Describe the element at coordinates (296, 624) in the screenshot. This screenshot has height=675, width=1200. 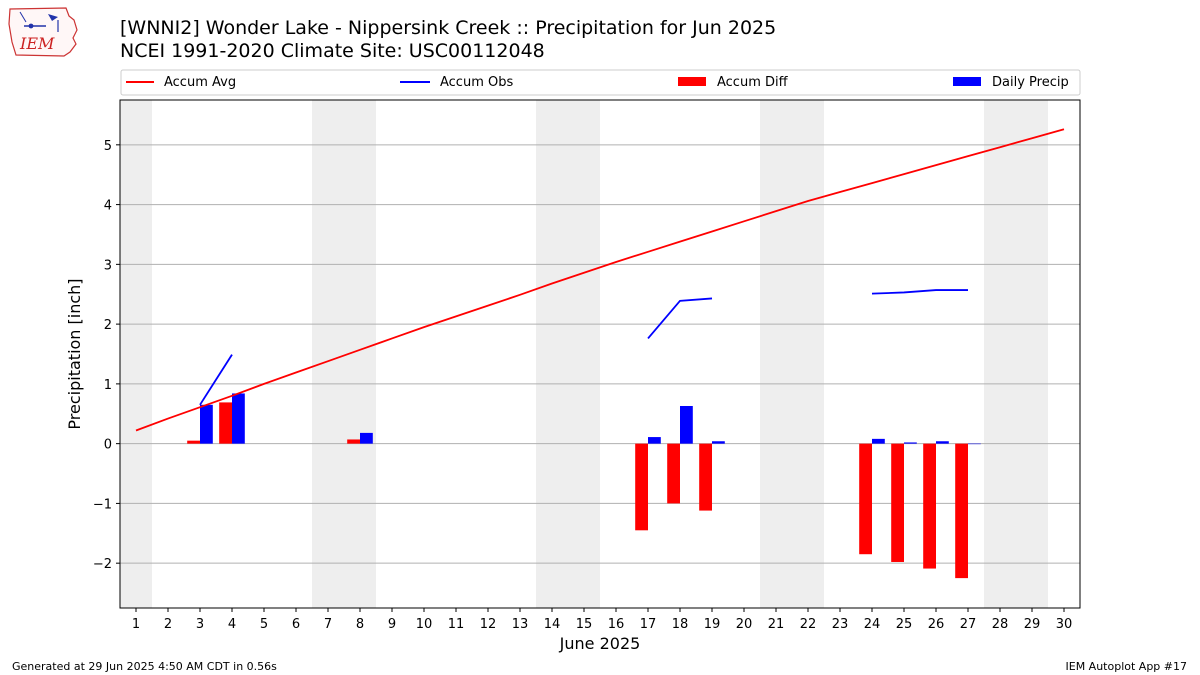
I see `x-tick-label: 6` at that location.